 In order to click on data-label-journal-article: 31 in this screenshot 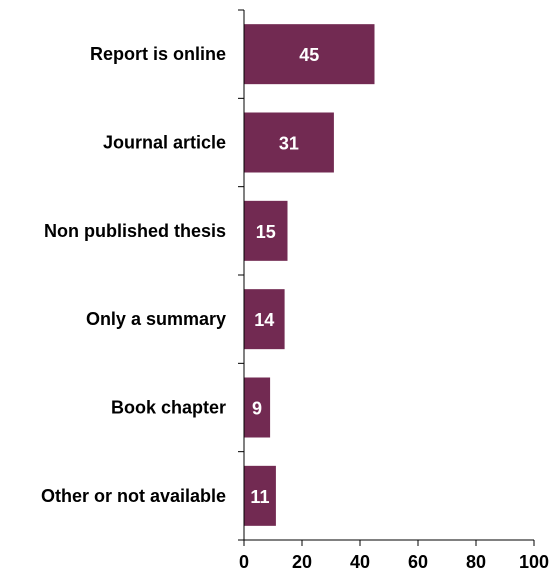, I will do `click(289, 144)`.